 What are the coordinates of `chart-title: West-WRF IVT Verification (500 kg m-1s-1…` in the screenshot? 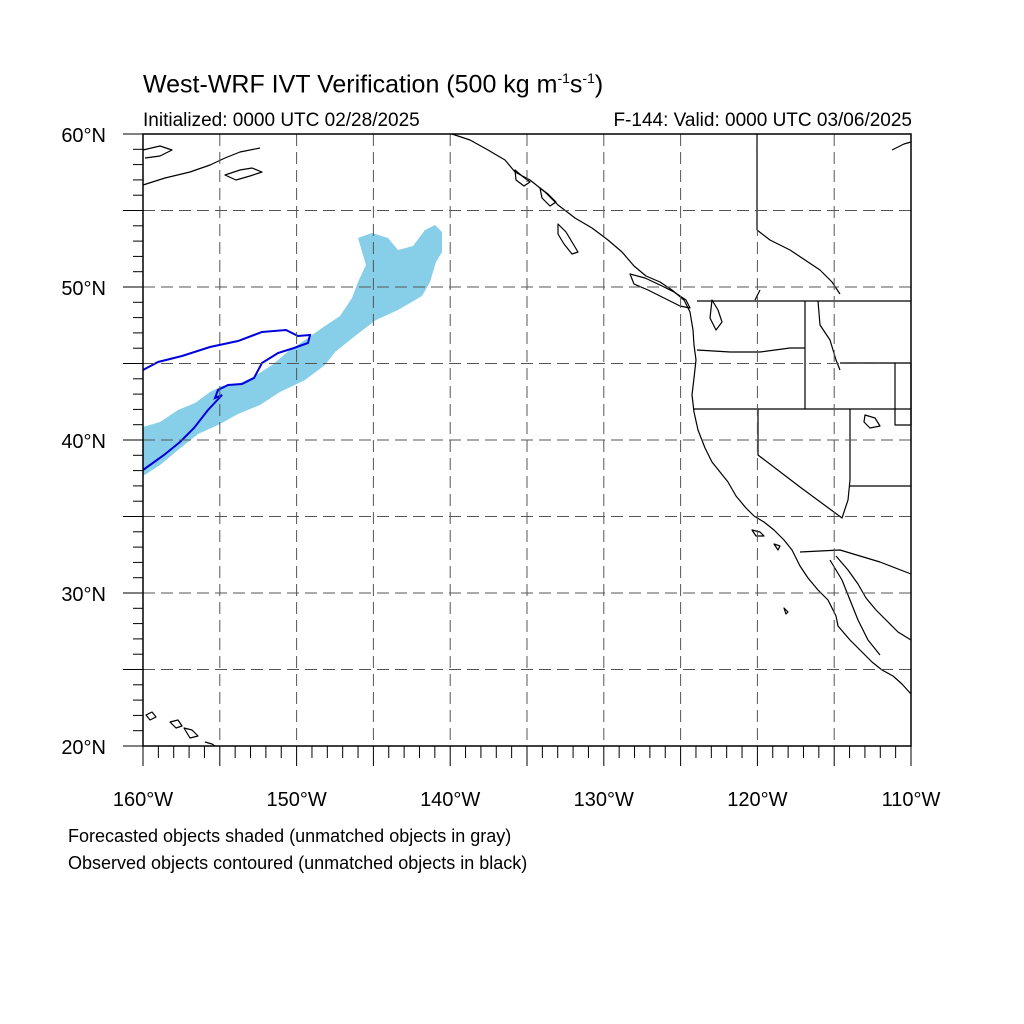 It's located at (373, 84).